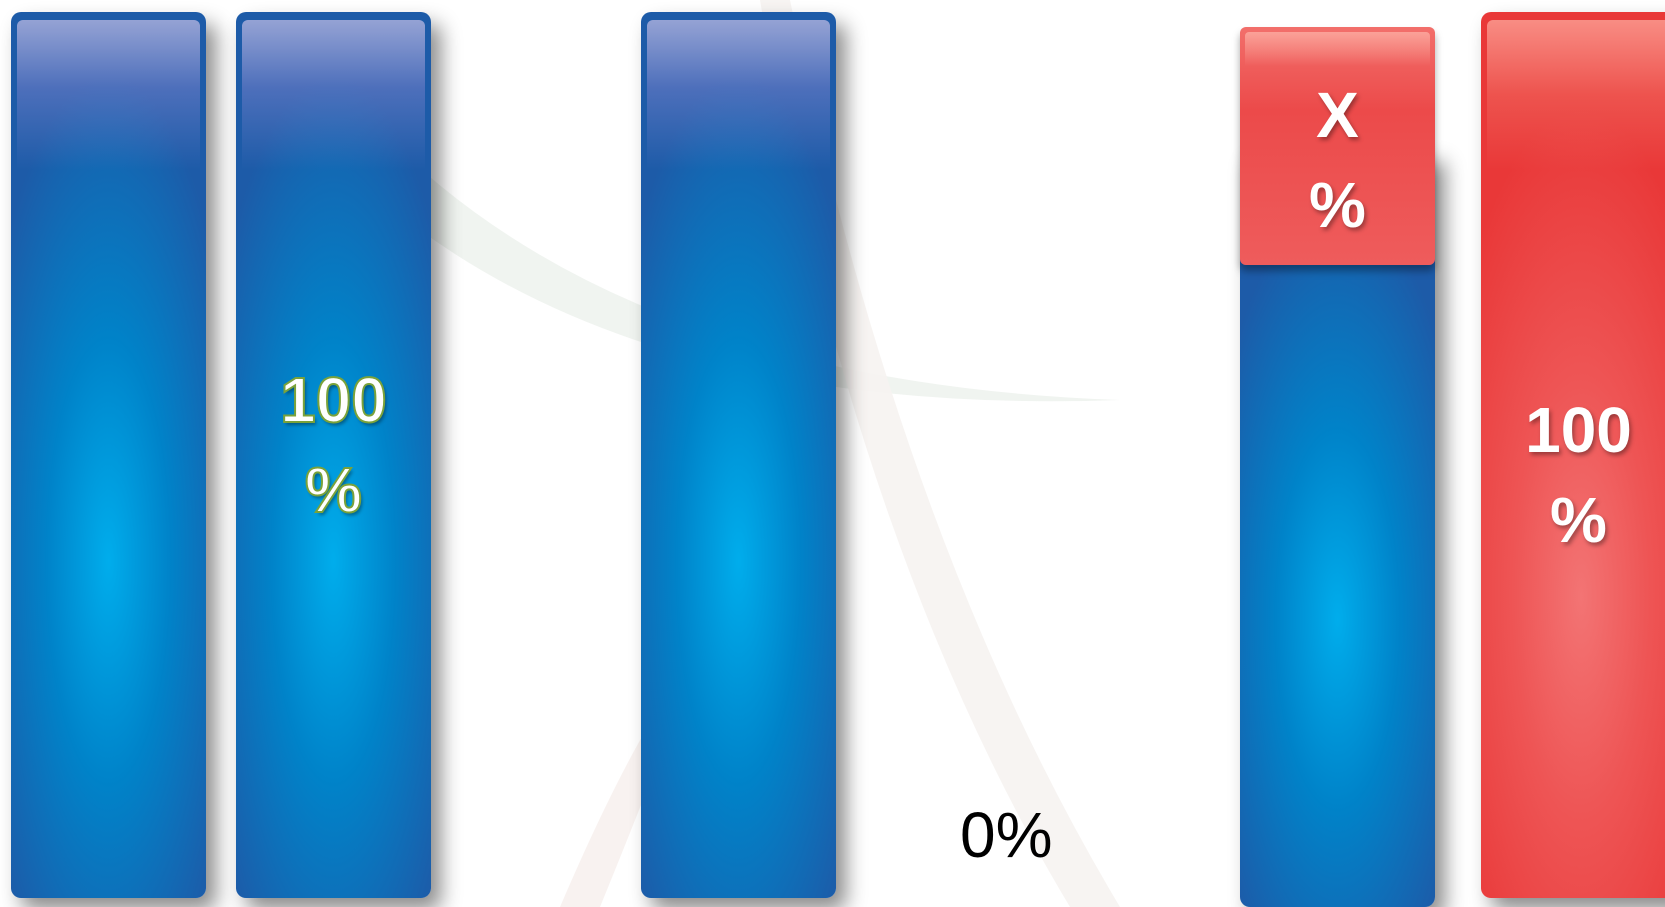 This screenshot has height=907, width=1665. I want to click on blue-bar-with-red-cap, so click(1337, 528).